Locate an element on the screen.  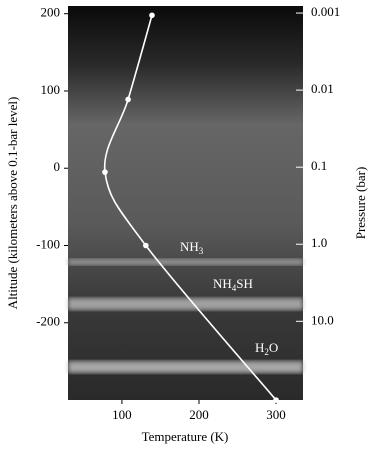
y2-tick-label: 10.0 is located at coordinates (322, 319).